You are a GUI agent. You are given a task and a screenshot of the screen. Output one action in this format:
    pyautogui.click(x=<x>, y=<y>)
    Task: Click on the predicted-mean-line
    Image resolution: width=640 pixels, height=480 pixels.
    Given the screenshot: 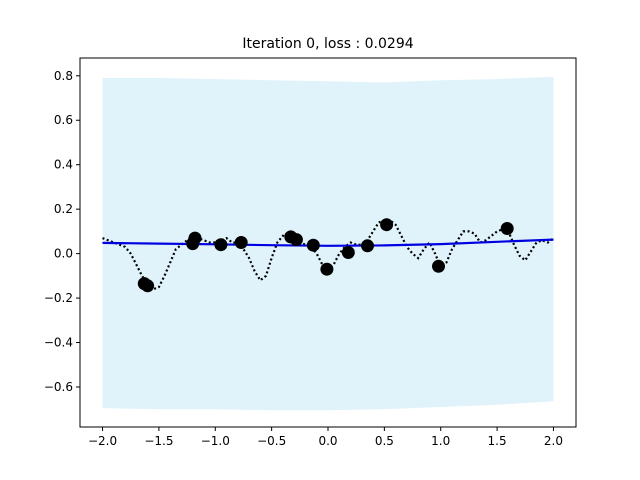 What is the action you would take?
    pyautogui.click(x=328, y=242)
    